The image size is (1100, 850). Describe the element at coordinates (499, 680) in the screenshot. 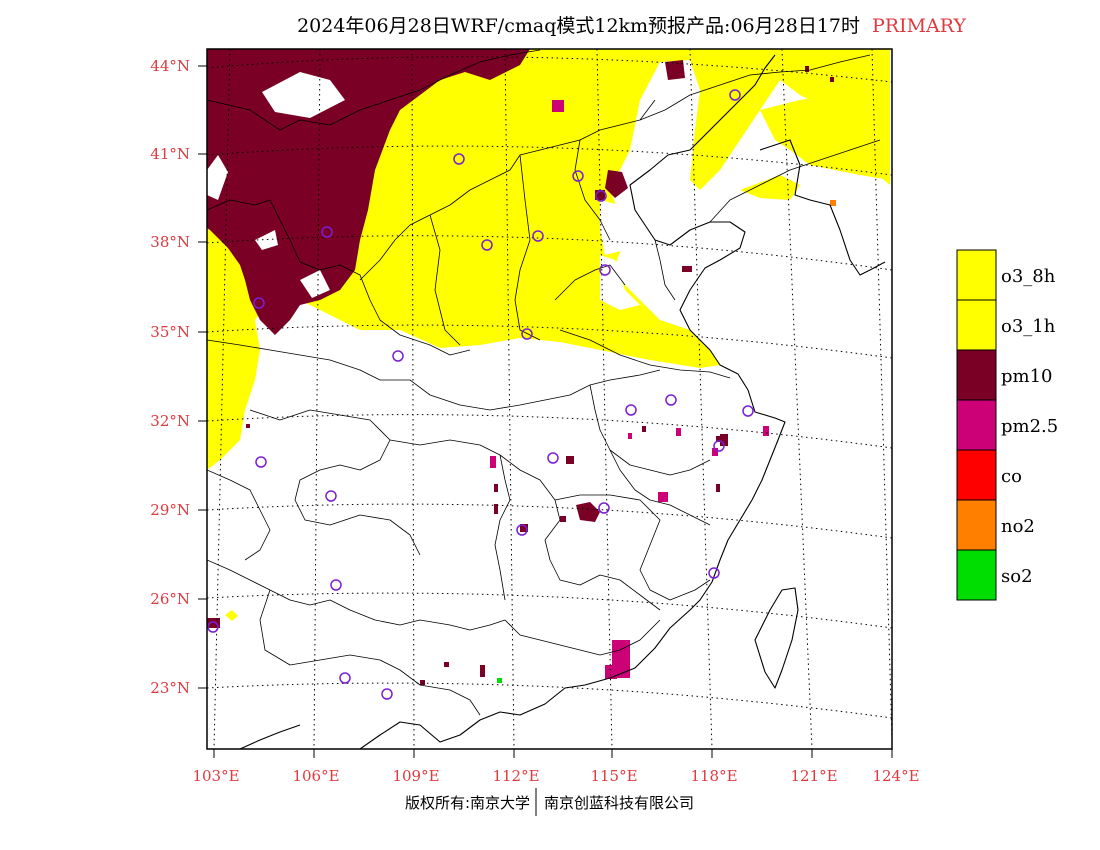

I see `so2-dot` at that location.